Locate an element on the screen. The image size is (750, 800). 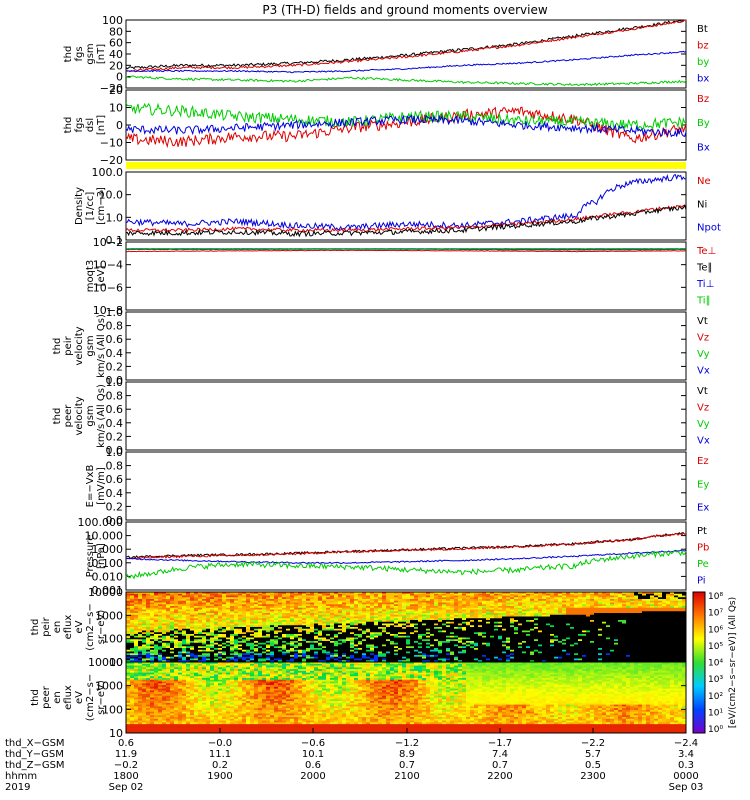
series-Ne is located at coordinates (406, 218).